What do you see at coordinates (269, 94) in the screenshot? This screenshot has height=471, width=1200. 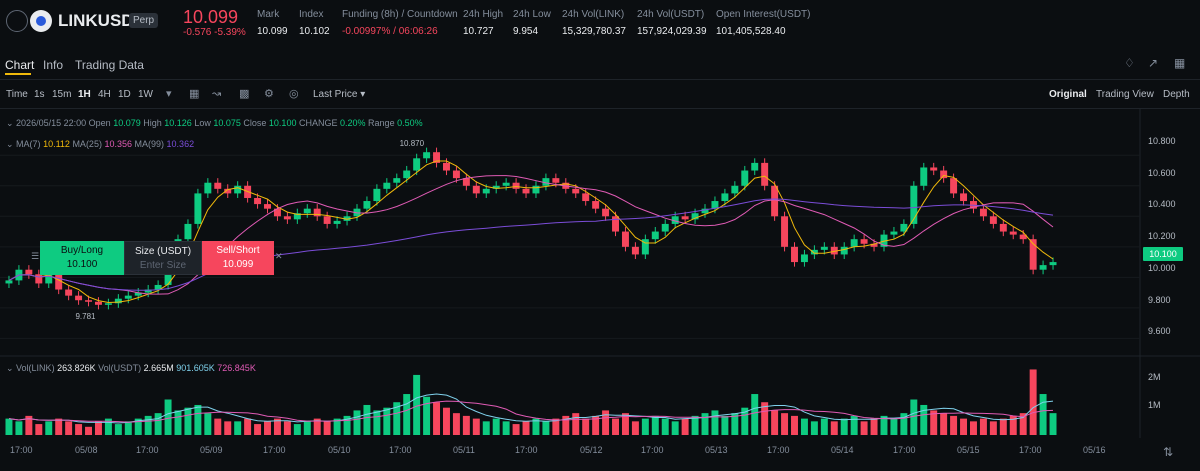 I see `settings-icon: ⚙` at bounding box center [269, 94].